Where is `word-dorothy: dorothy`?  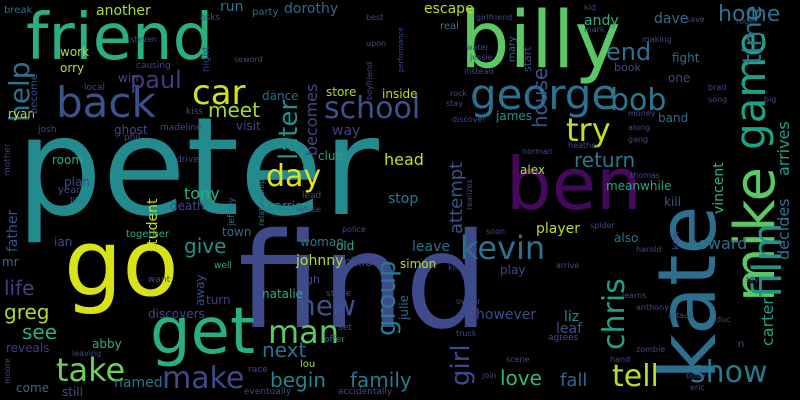 word-dorothy: dorothy is located at coordinates (311, 9).